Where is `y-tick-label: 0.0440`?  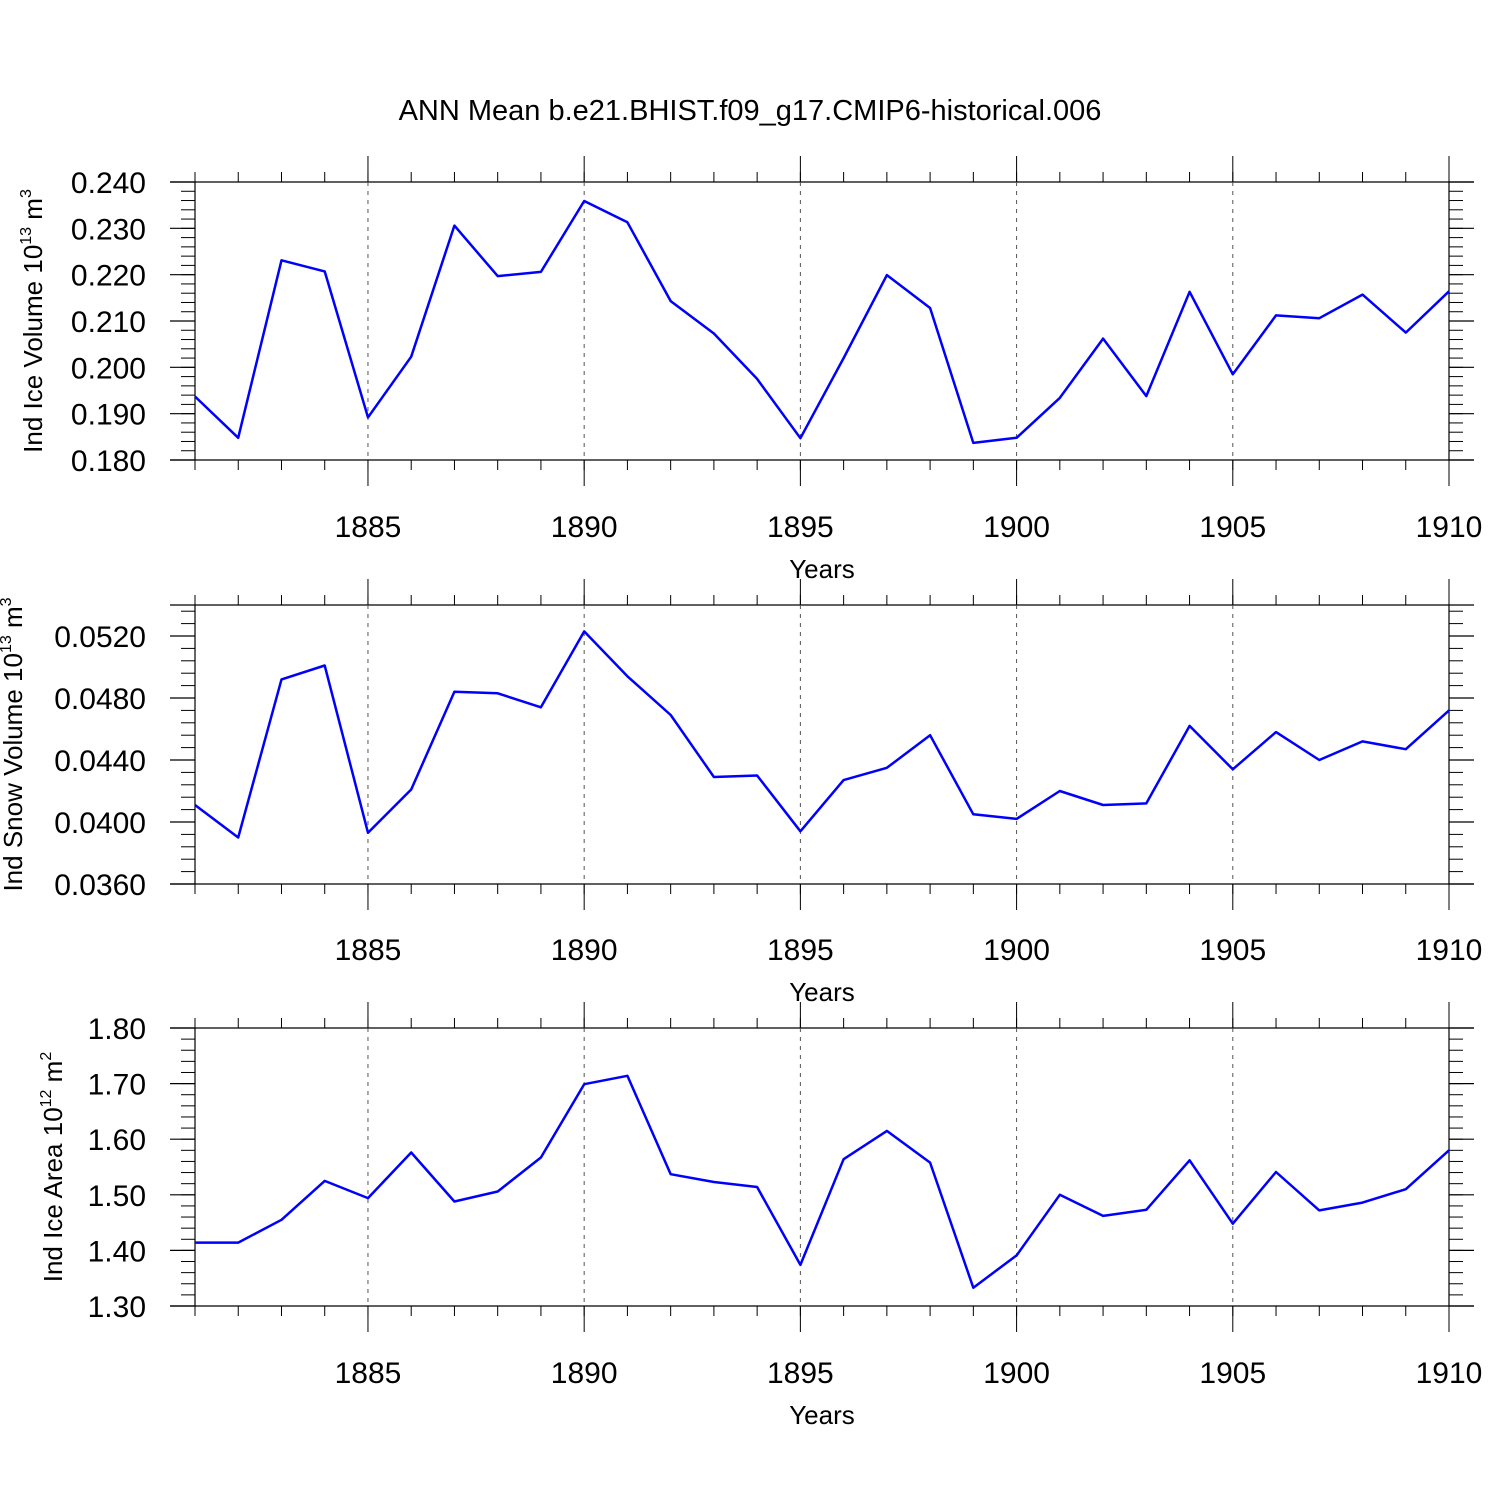
y-tick-label: 0.0440 is located at coordinates (100, 761).